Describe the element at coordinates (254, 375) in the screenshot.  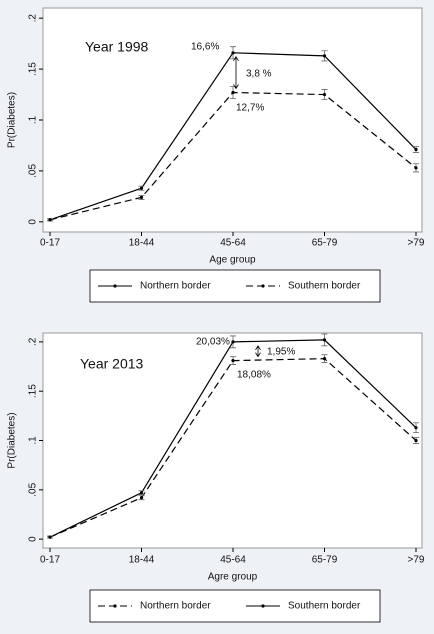
I see `annotation: 18,08%` at that location.